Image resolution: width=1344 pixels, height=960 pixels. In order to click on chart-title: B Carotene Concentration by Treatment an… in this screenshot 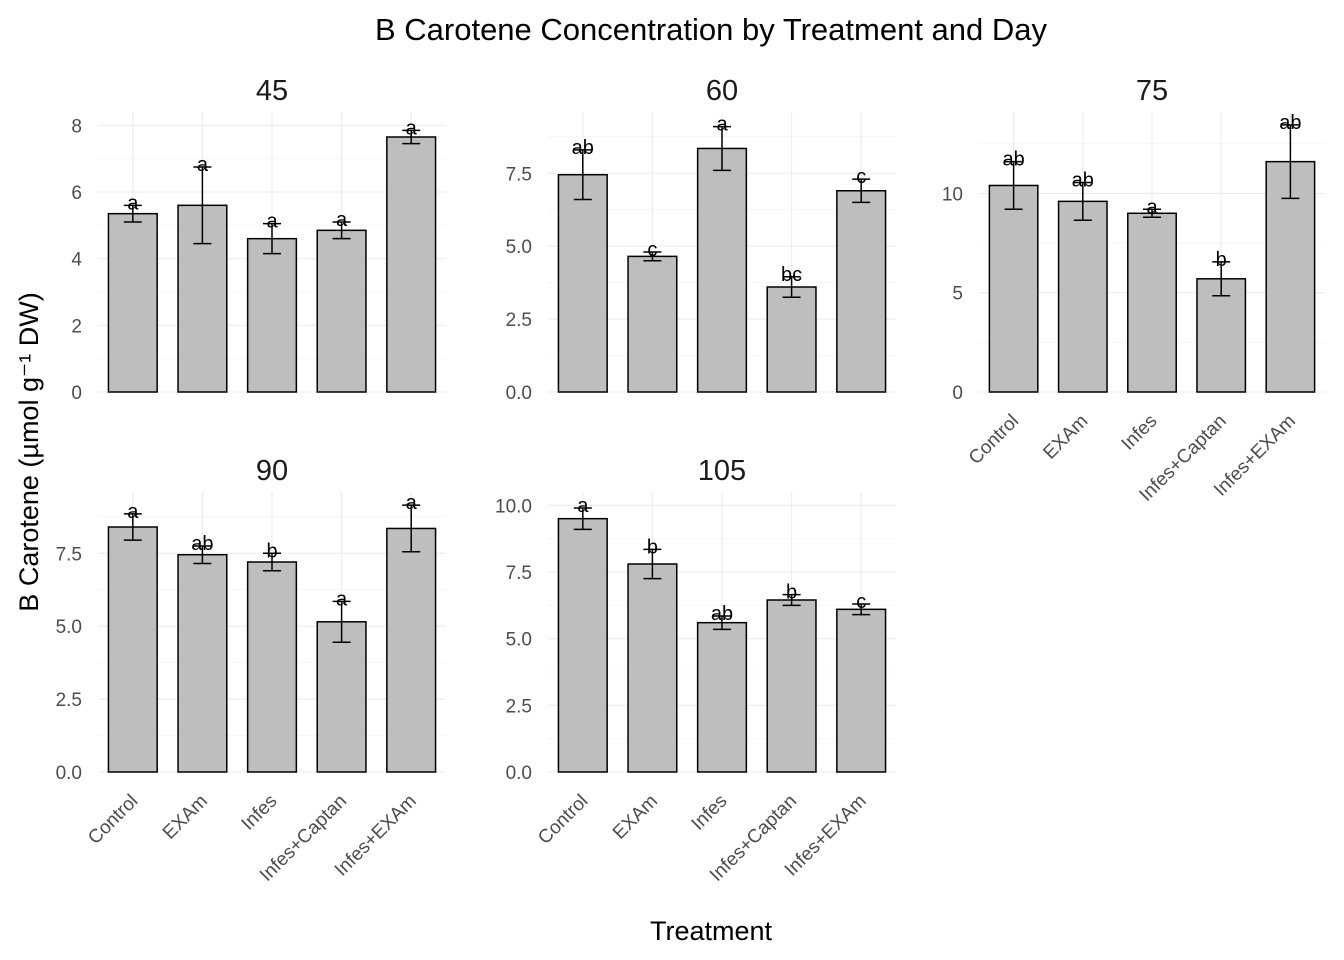, I will do `click(711, 29)`.